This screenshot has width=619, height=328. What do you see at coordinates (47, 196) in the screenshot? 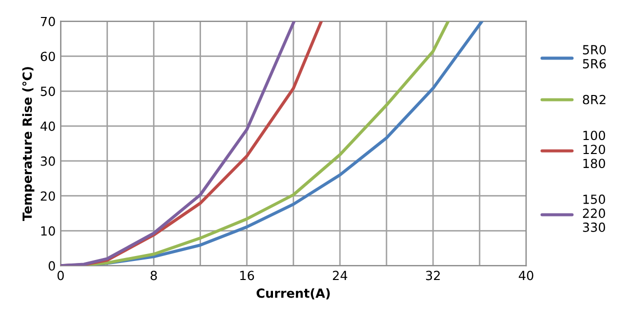
I see `y-tick-label: 20` at bounding box center [47, 196].